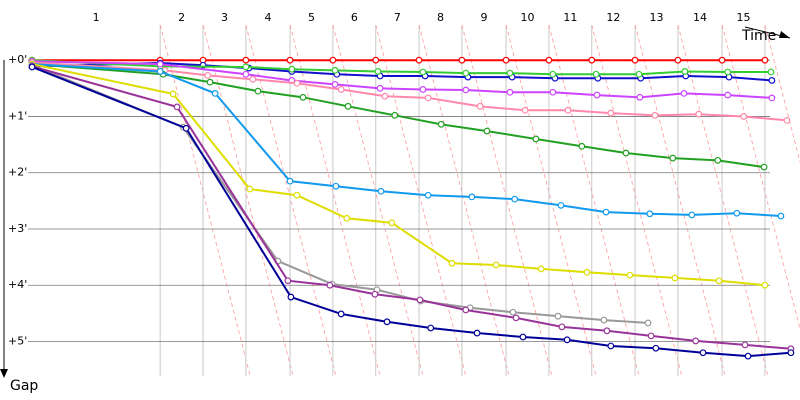 The height and width of the screenshot is (400, 800). I want to click on lap-label: 6, so click(354, 17).